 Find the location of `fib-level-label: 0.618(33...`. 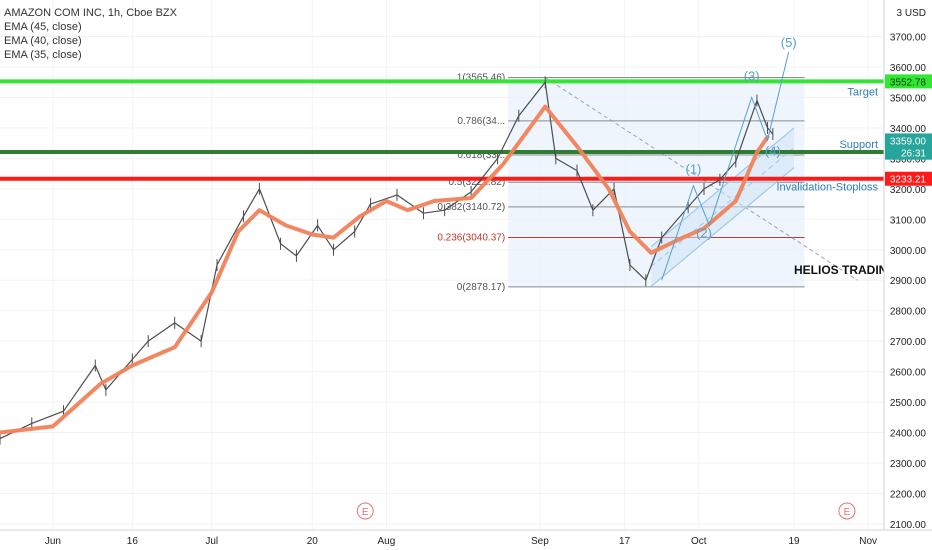

fib-level-label: 0.618(33... is located at coordinates (481, 155).